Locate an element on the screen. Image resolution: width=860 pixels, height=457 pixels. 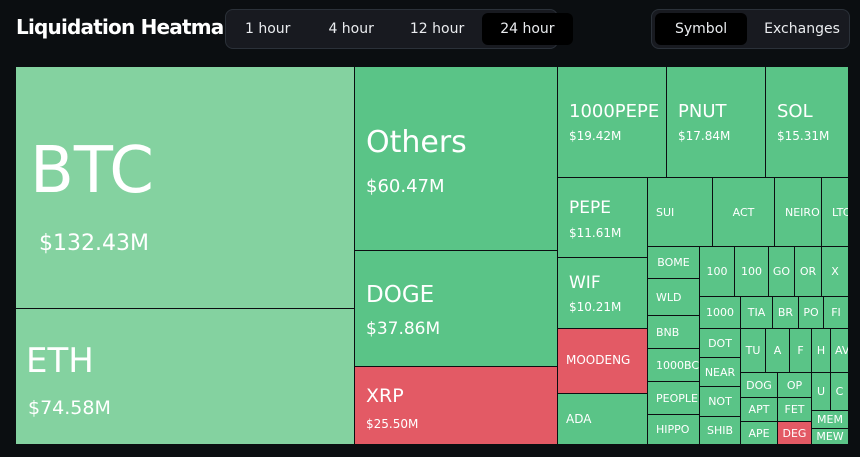
tile-symbol: U is located at coordinates (821, 391).